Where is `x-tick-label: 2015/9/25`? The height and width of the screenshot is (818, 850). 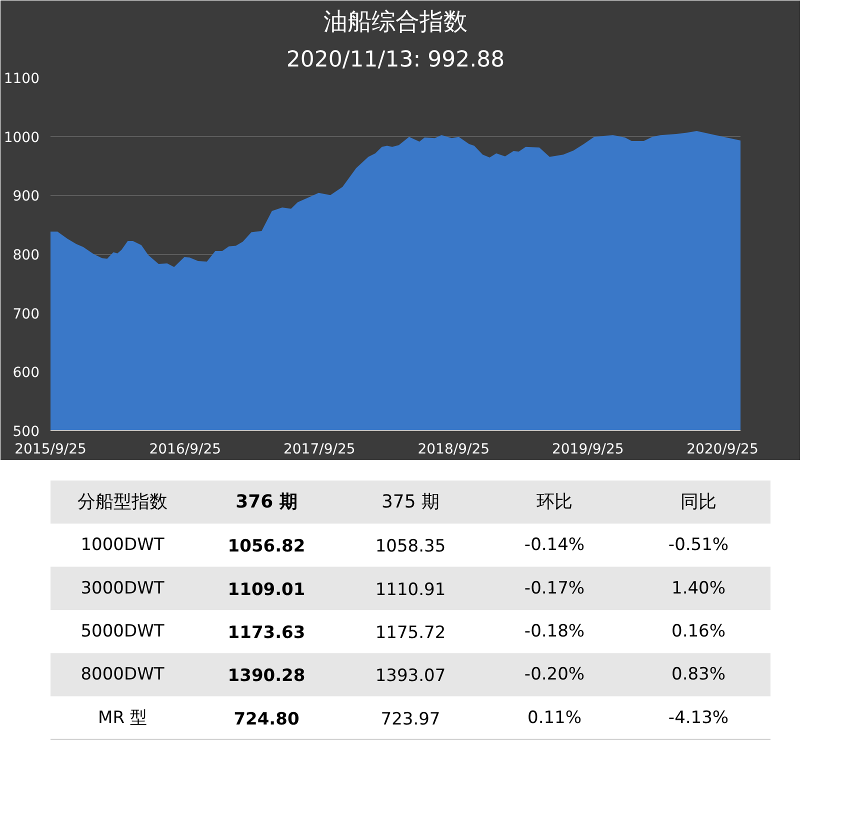
x-tick-label: 2015/9/25 is located at coordinates (50, 450).